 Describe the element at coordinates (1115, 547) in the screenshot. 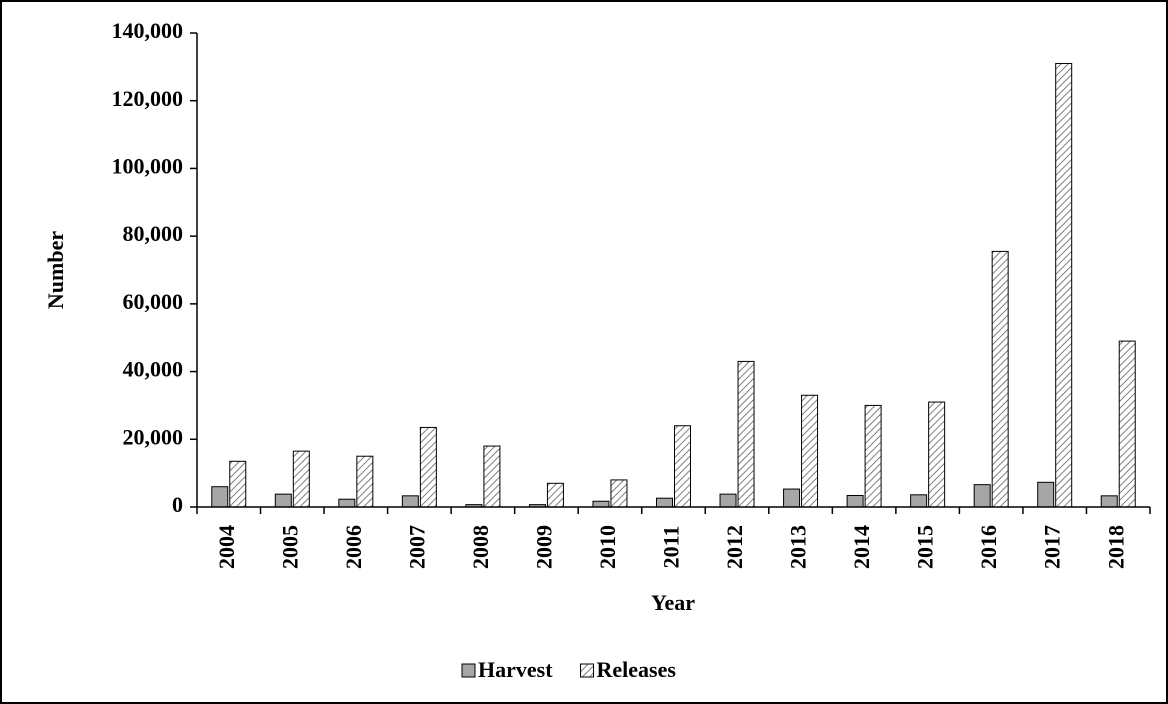

I see `x-tick-label: 2018` at that location.